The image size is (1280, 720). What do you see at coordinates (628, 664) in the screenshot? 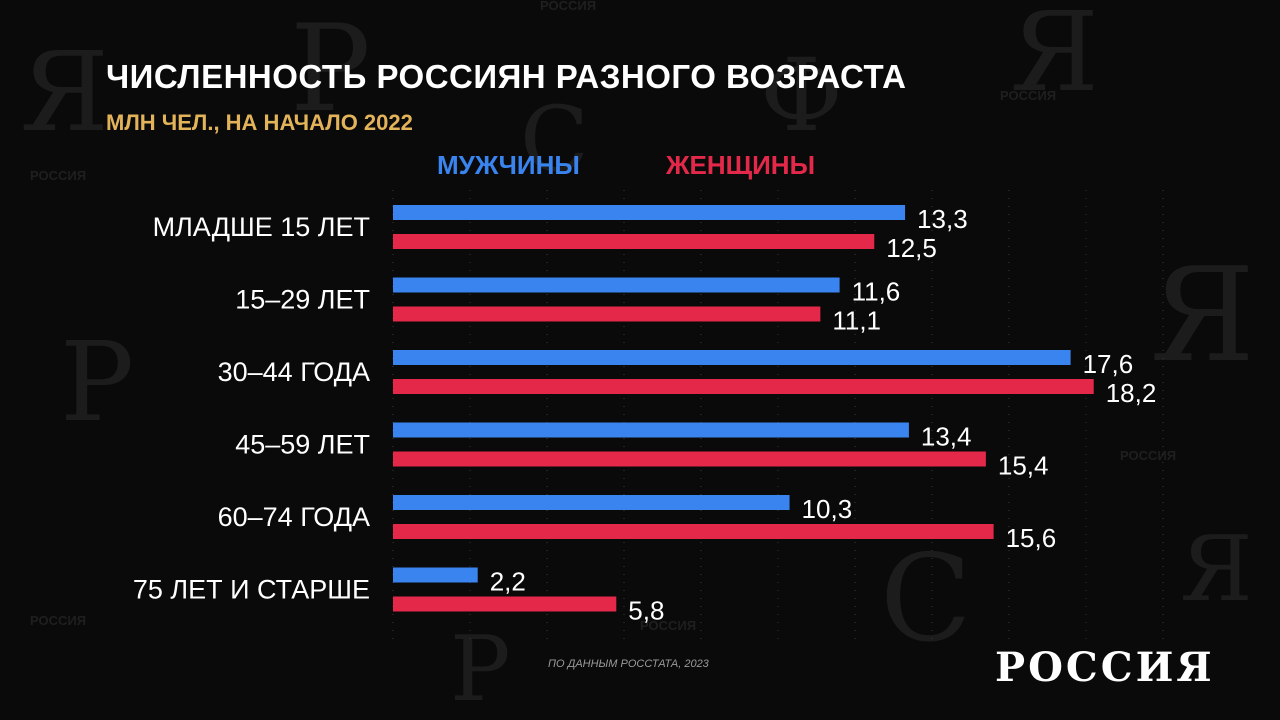
I see `source-note: ПО ДАННЫМ РОССТАТА, 2023` at bounding box center [628, 664].